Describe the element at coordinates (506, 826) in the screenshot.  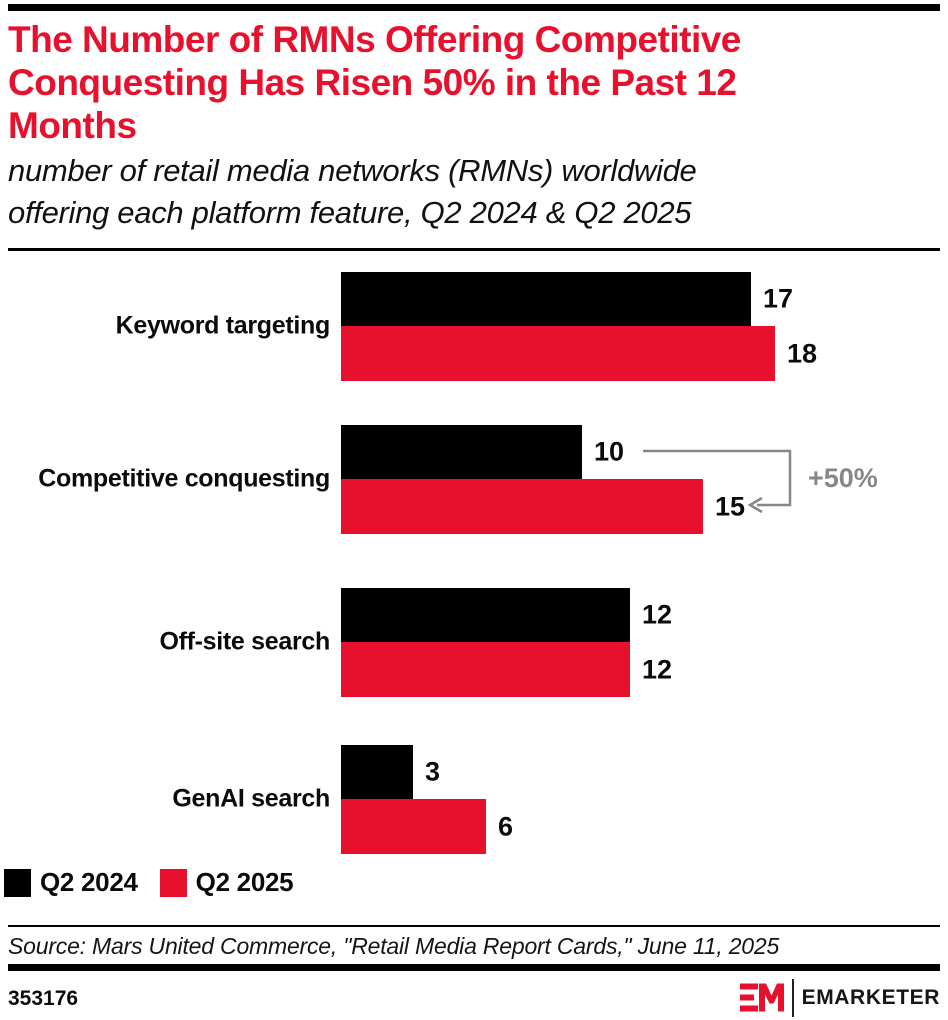
I see `value-label-genai-search-q2-2025: 6` at that location.